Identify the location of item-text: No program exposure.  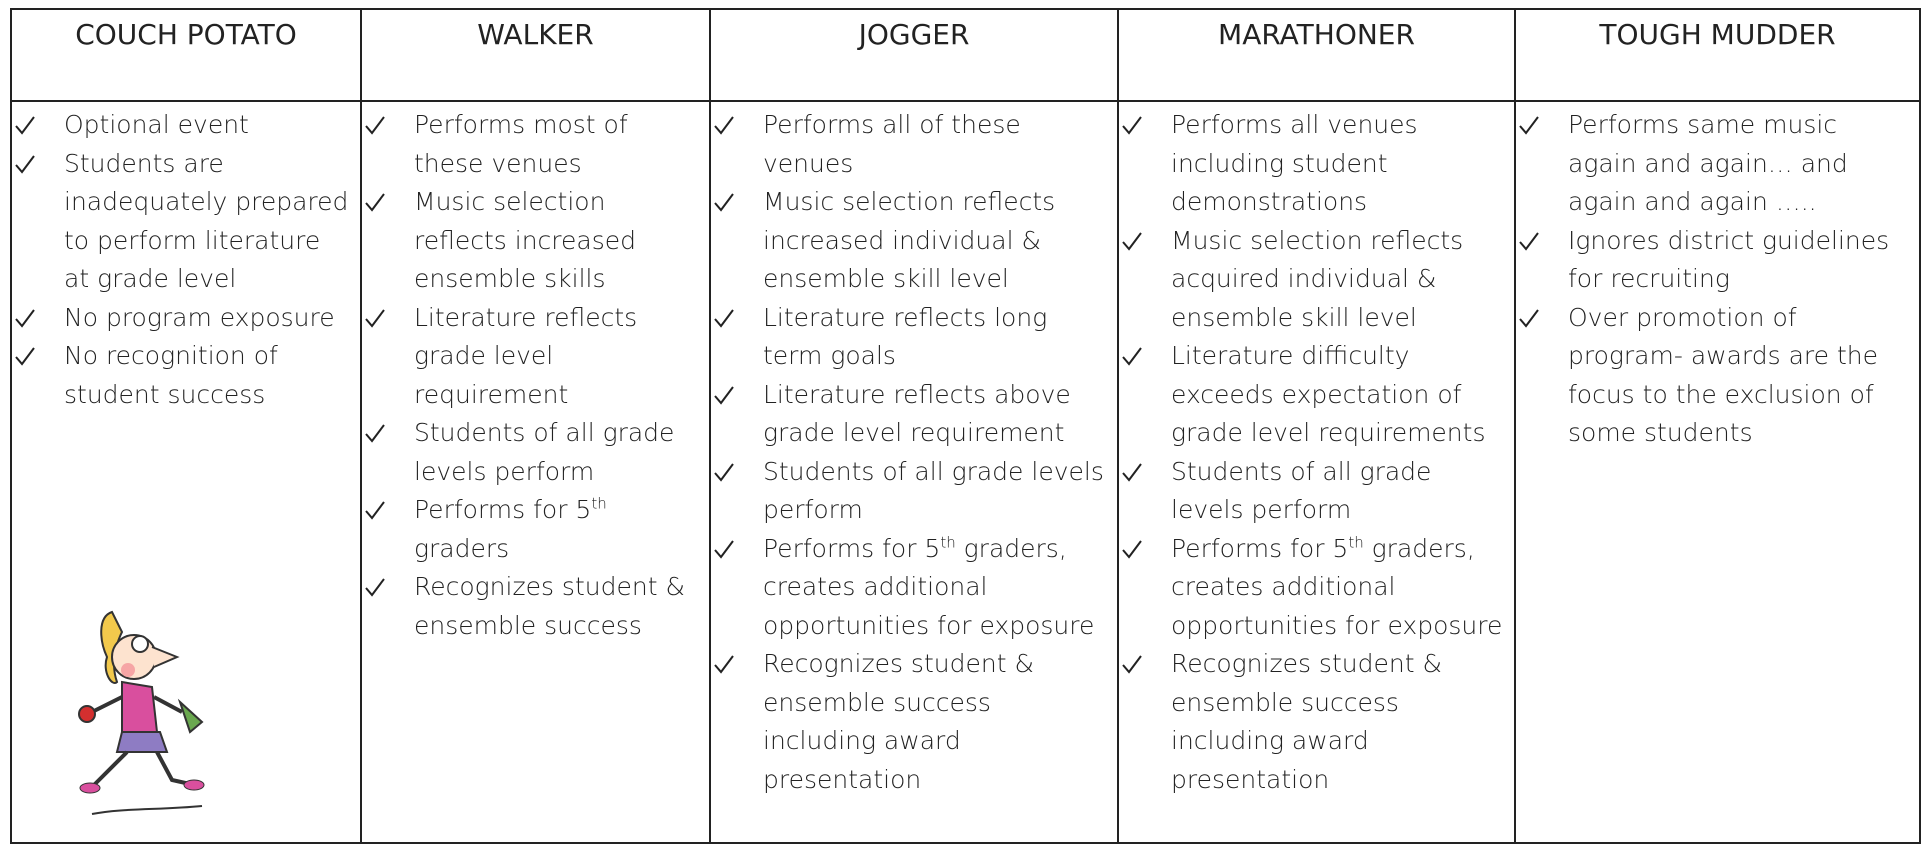
(199, 317).